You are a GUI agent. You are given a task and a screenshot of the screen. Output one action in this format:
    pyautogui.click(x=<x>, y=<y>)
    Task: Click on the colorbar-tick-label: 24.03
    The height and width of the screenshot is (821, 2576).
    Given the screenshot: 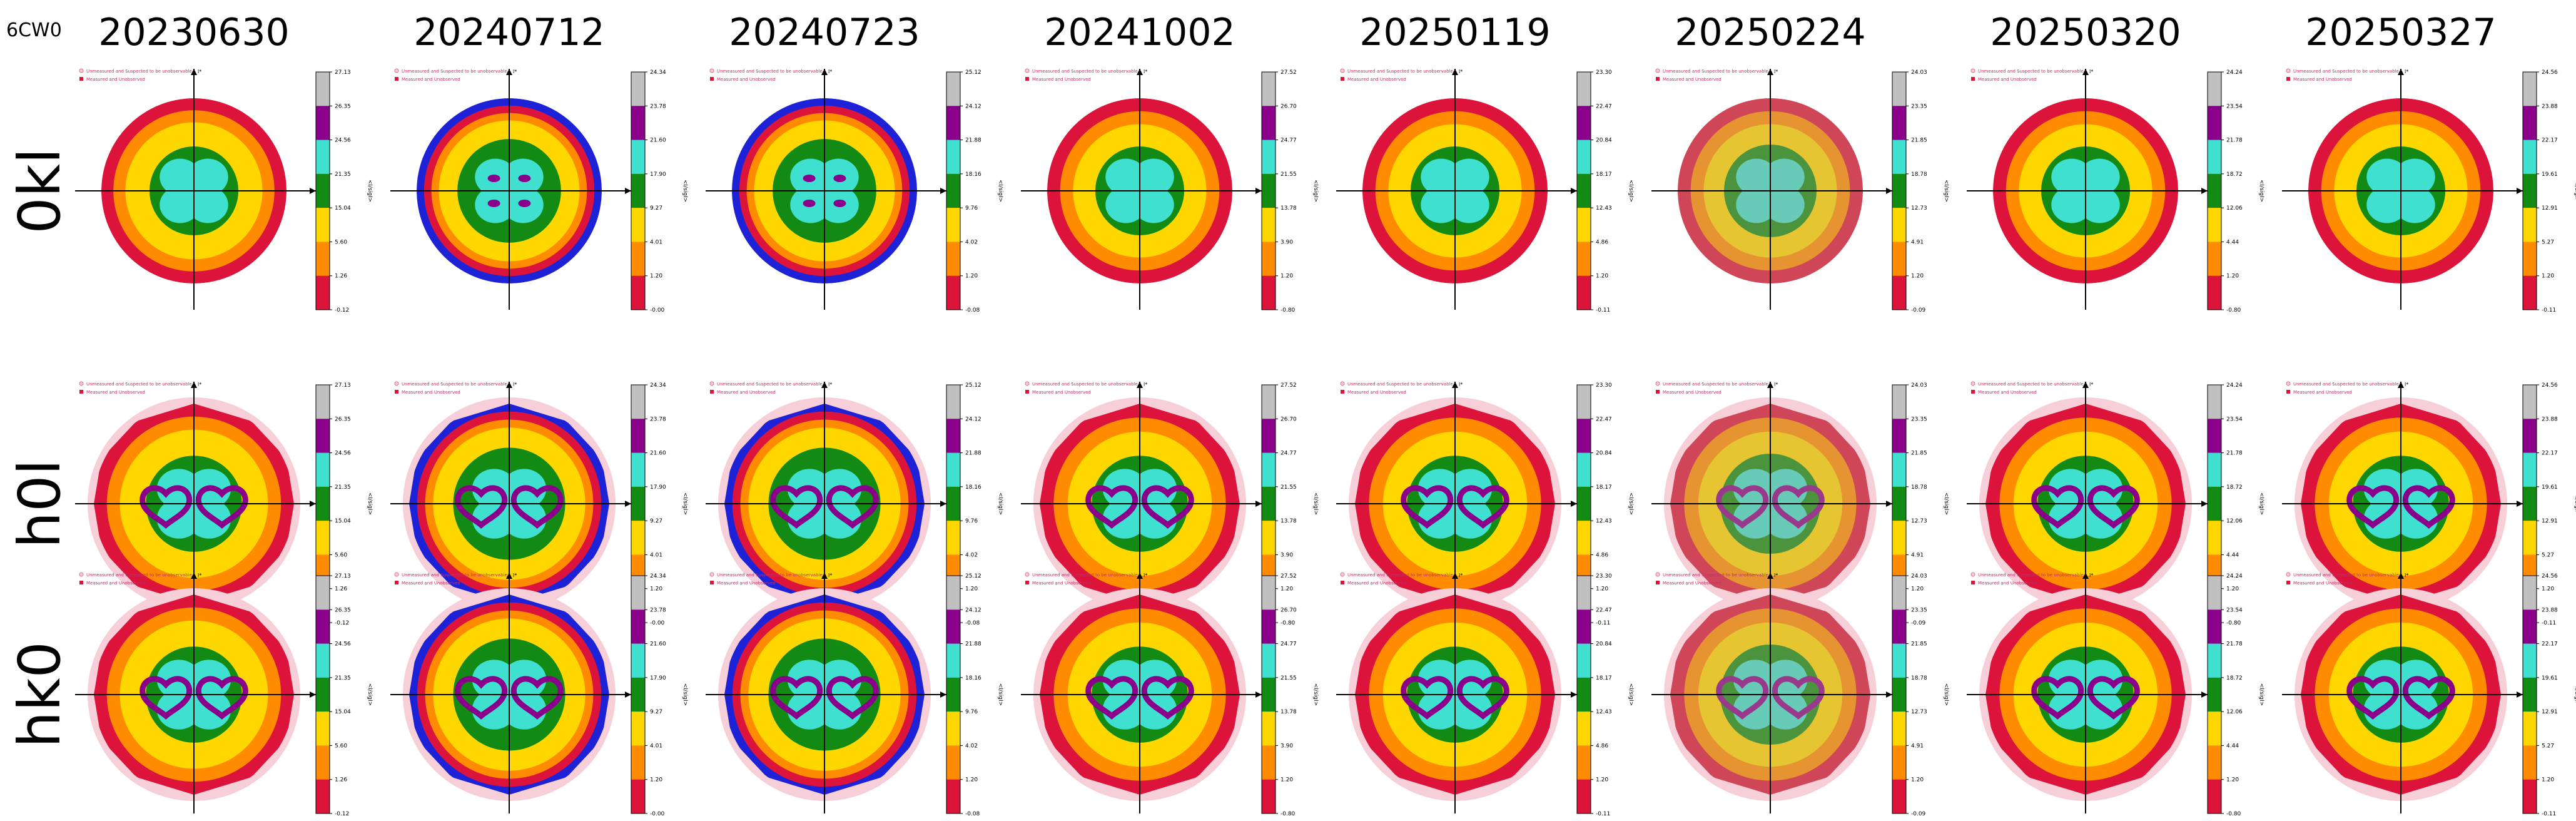 What is the action you would take?
    pyautogui.click(x=1919, y=72)
    